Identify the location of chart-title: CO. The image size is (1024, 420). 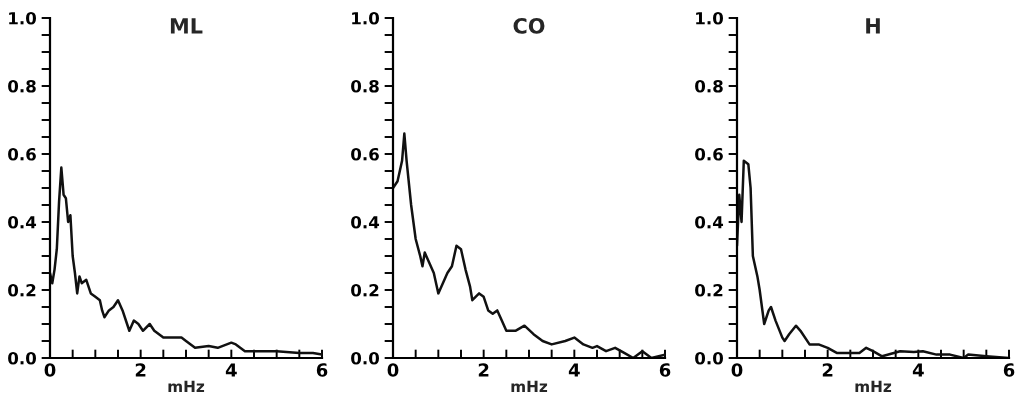
(529, 26).